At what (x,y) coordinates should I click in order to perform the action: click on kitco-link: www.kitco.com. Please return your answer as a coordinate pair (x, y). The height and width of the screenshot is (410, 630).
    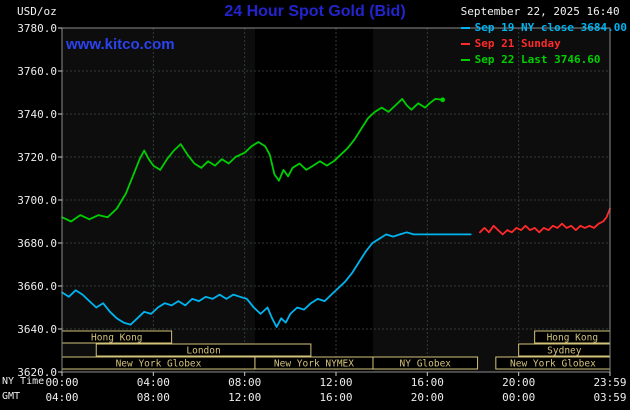
    Looking at the image, I should click on (120, 44).